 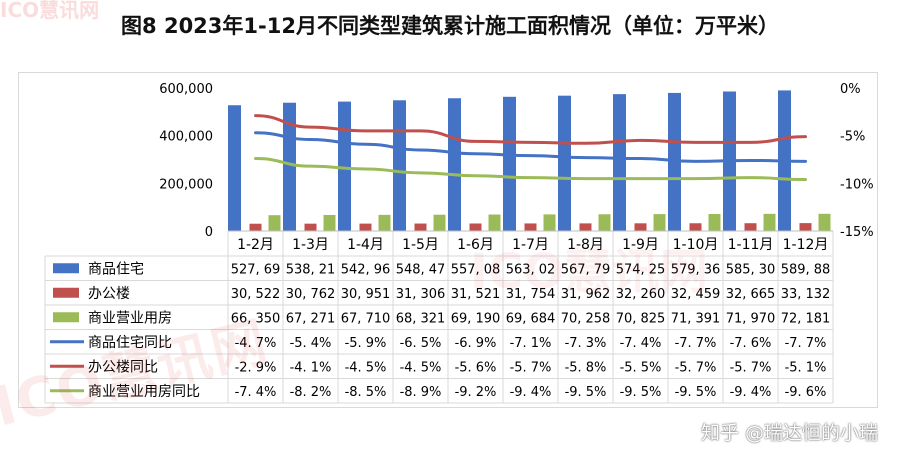 What do you see at coordinates (311, 392) in the screenshot?
I see `data-label: -8. 2%` at bounding box center [311, 392].